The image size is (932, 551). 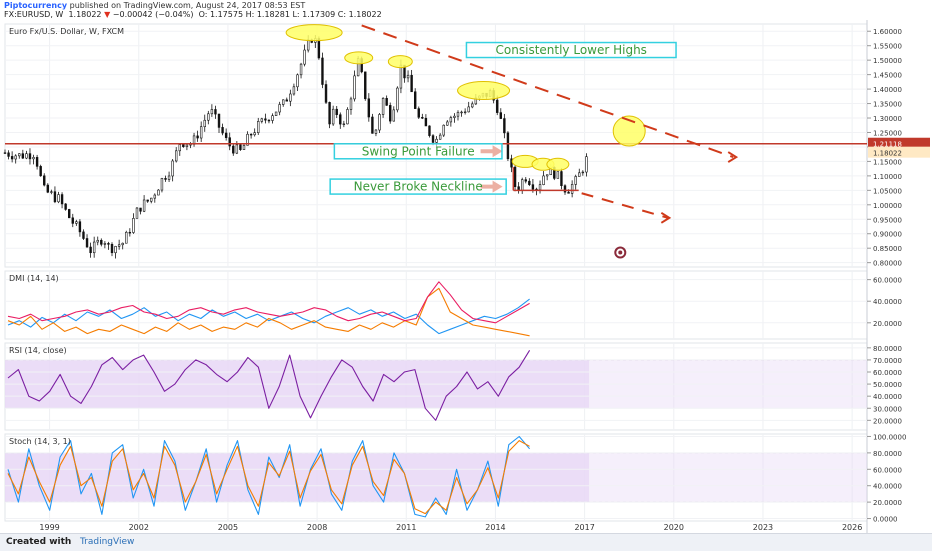 I want to click on y-tick-label: 1.00000, so click(x=887, y=206).